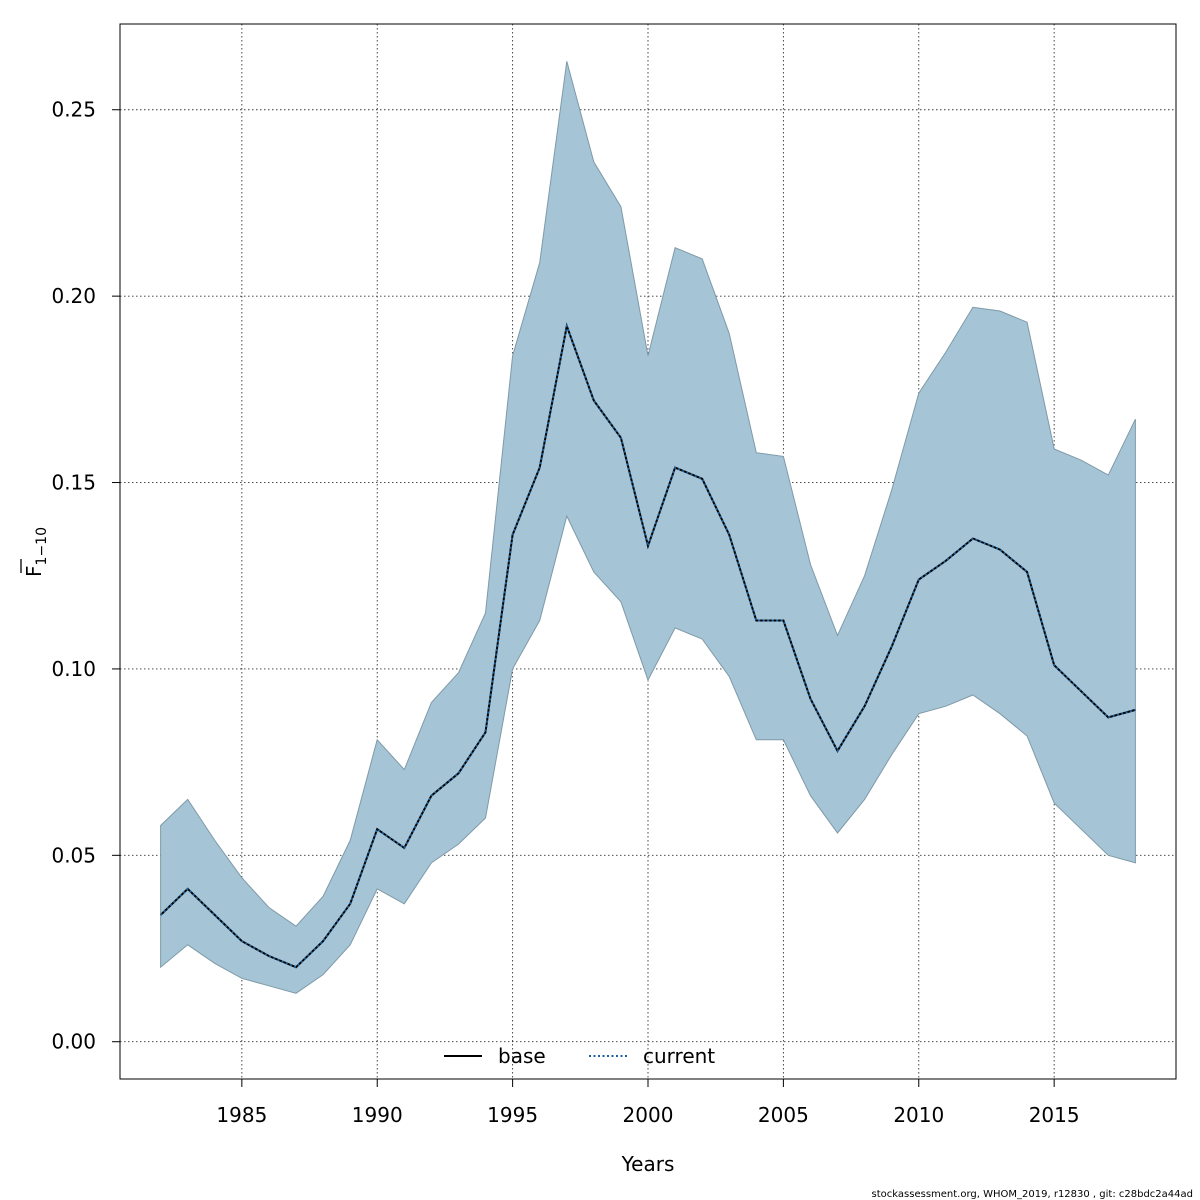 This screenshot has width=1200, height=1200. I want to click on x-tick-label: 1985, so click(241, 1115).